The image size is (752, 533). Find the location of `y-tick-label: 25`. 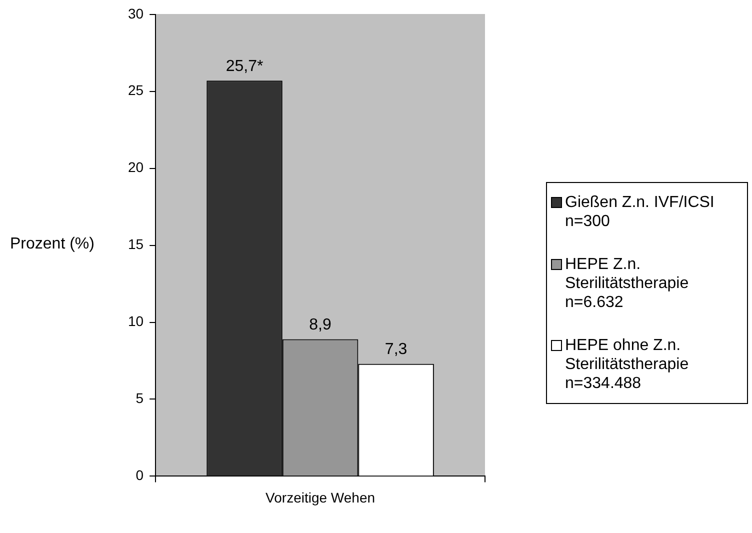

y-tick-label: 25 is located at coordinates (136, 90).